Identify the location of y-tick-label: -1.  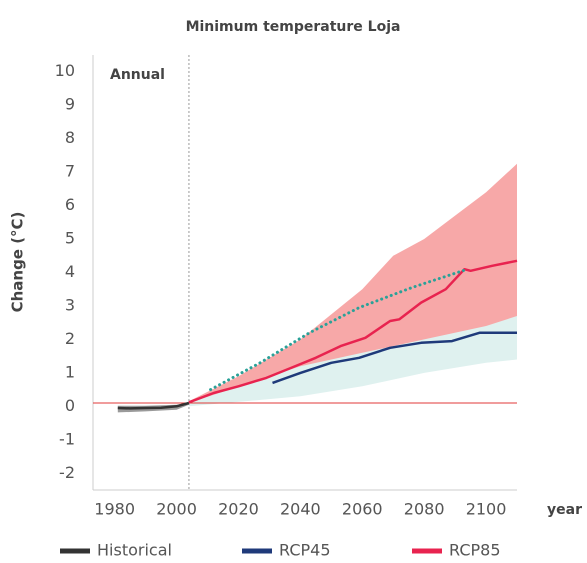
(67, 438).